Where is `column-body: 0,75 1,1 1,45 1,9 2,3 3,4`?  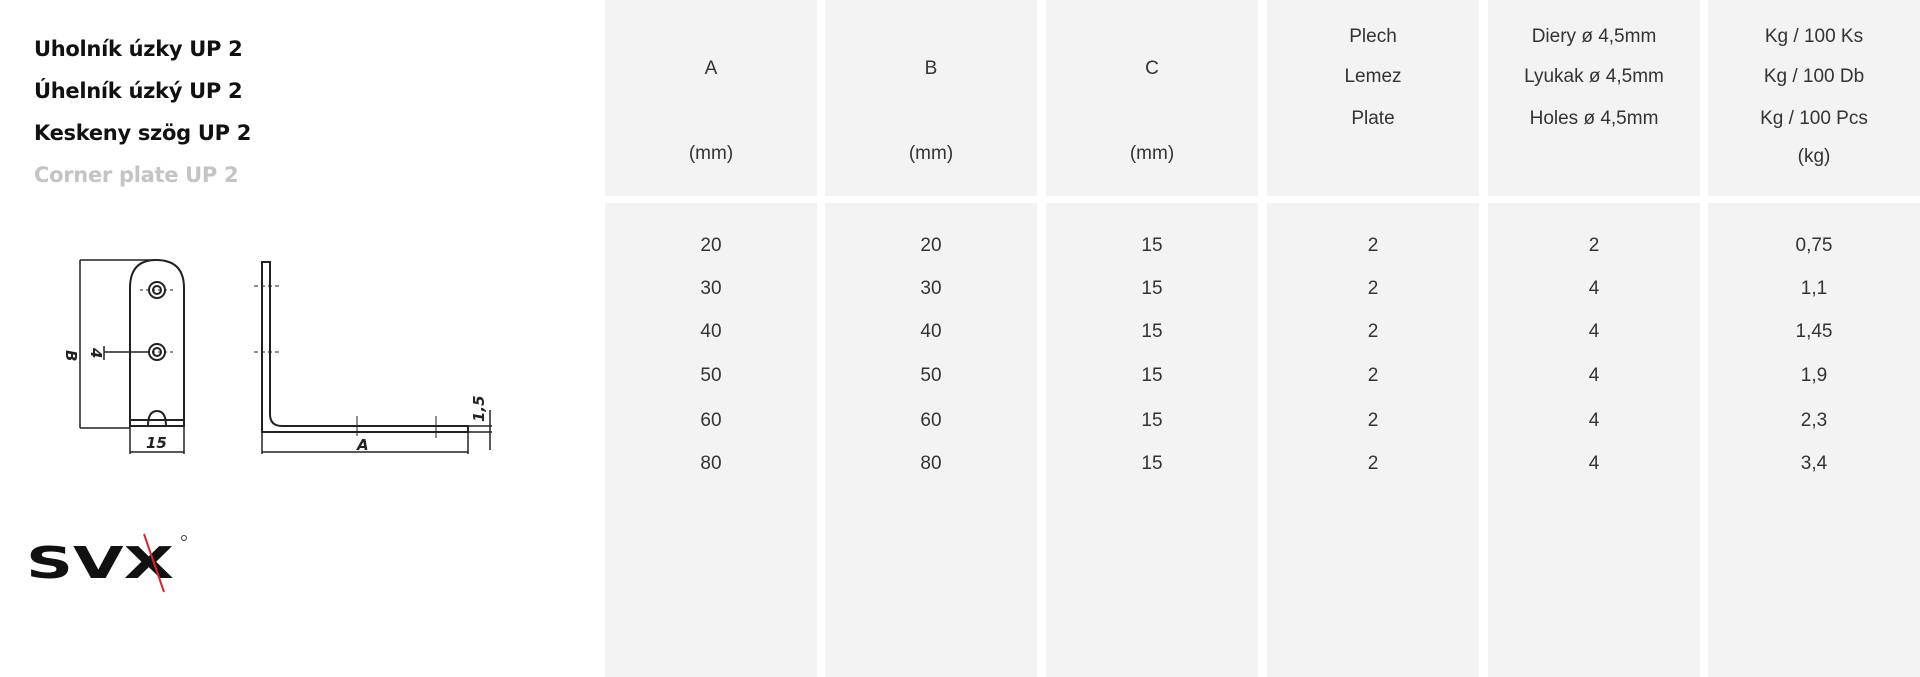
column-body: 0,75 1,1 1,45 1,9 2,3 3,4 is located at coordinates (1814, 440).